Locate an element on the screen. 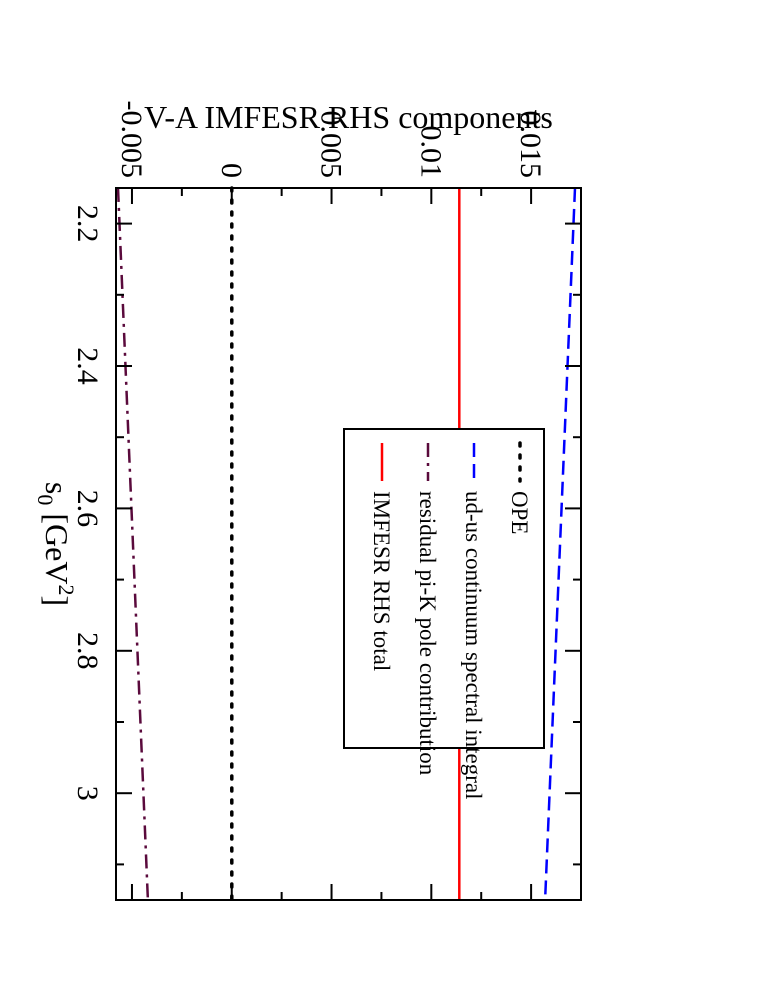 The image size is (779, 1007). x-axis-title: s0 [GeV2] is located at coordinates (56, 544).